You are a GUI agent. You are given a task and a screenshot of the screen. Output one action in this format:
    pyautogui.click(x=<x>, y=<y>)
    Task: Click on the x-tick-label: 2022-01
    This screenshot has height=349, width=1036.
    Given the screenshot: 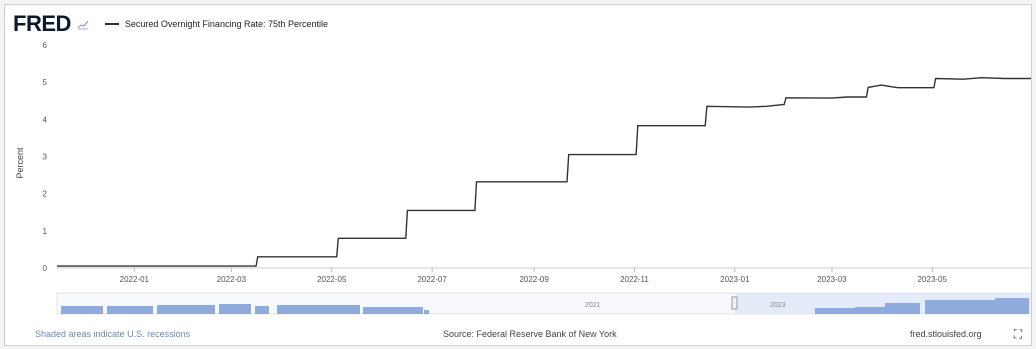 What is the action you would take?
    pyautogui.click(x=135, y=279)
    